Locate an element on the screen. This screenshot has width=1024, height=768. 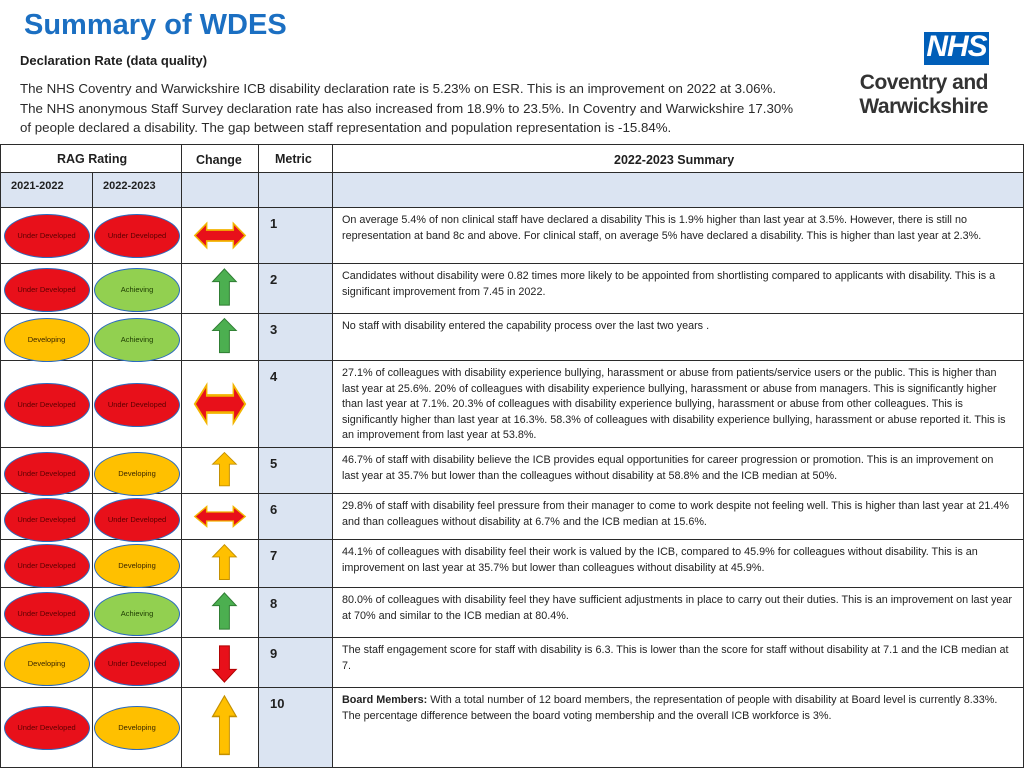
header-metric: Metric is located at coordinates (293, 159).